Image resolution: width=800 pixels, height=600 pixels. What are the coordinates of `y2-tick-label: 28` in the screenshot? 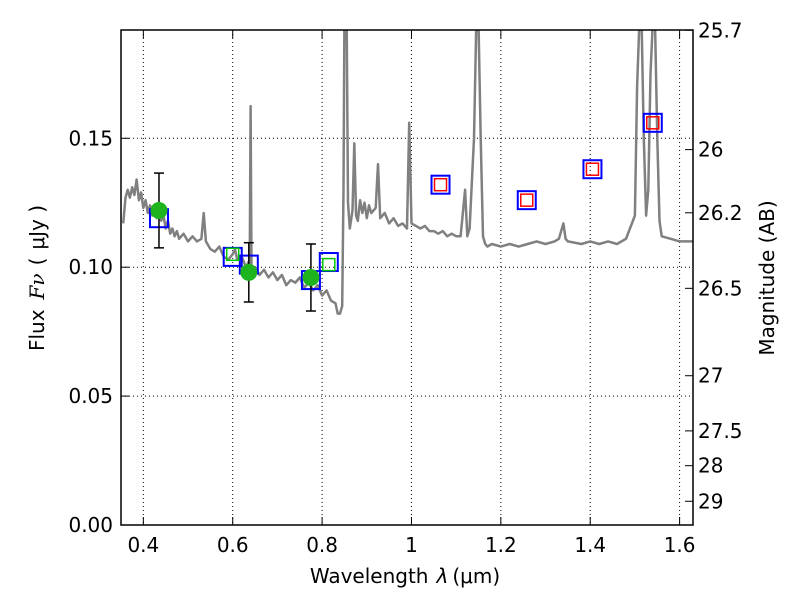 It's located at (710, 466).